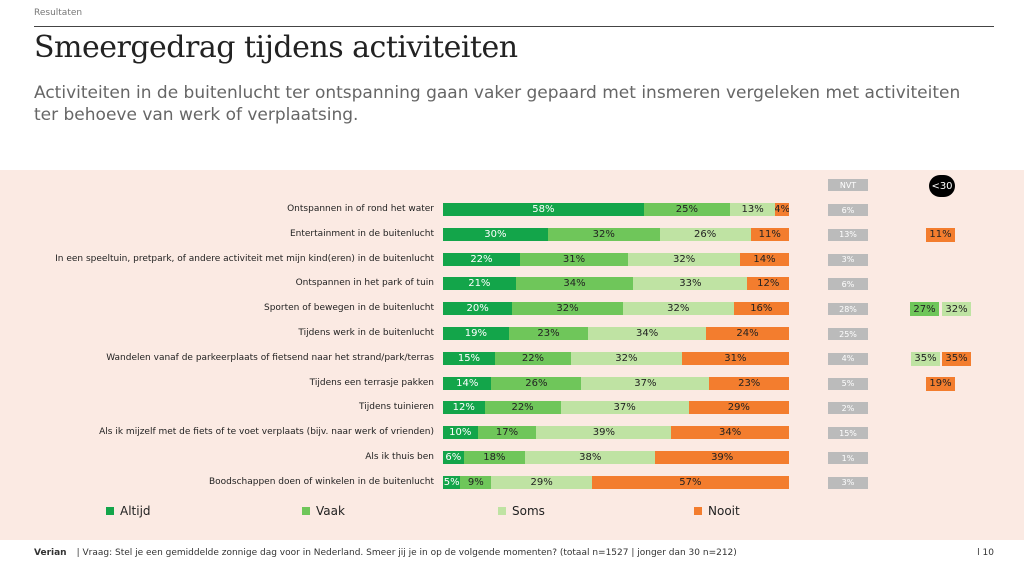  What do you see at coordinates (361, 233) in the screenshot?
I see `category-label: Entertainment in de buitenlucht` at bounding box center [361, 233].